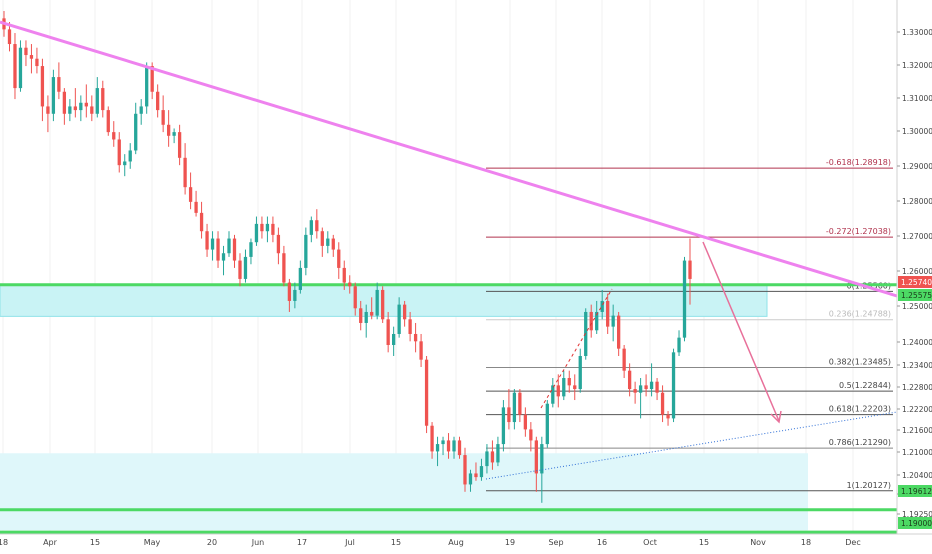 This screenshot has height=554, width=932. I want to click on time-tick-label: May, so click(152, 542).